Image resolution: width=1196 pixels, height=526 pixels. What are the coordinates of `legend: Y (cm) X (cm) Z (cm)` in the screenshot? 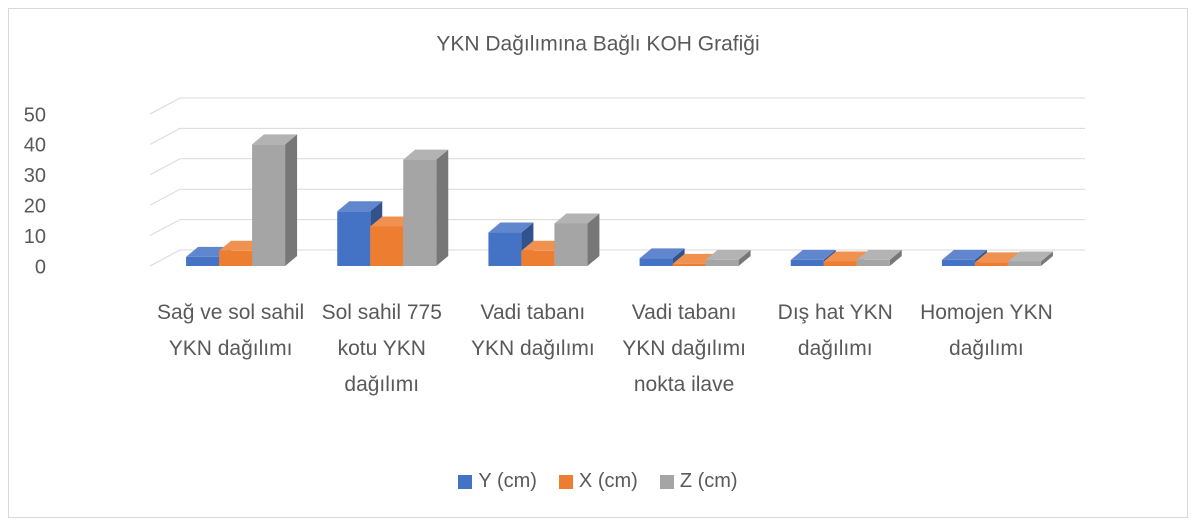 It's located at (598, 481).